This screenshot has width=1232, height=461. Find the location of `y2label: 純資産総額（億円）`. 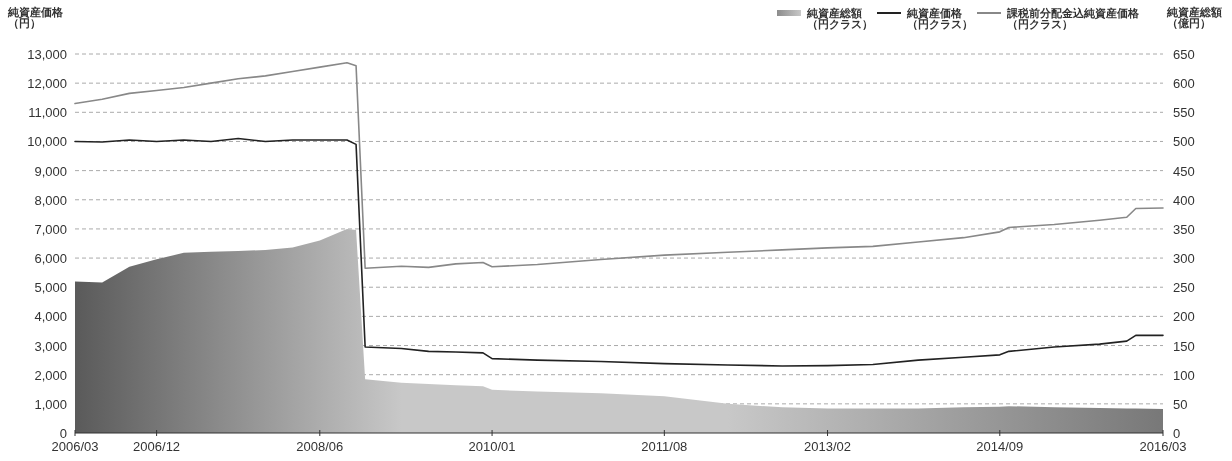

y2label: 純資産総額（億円） is located at coordinates (1194, 17).